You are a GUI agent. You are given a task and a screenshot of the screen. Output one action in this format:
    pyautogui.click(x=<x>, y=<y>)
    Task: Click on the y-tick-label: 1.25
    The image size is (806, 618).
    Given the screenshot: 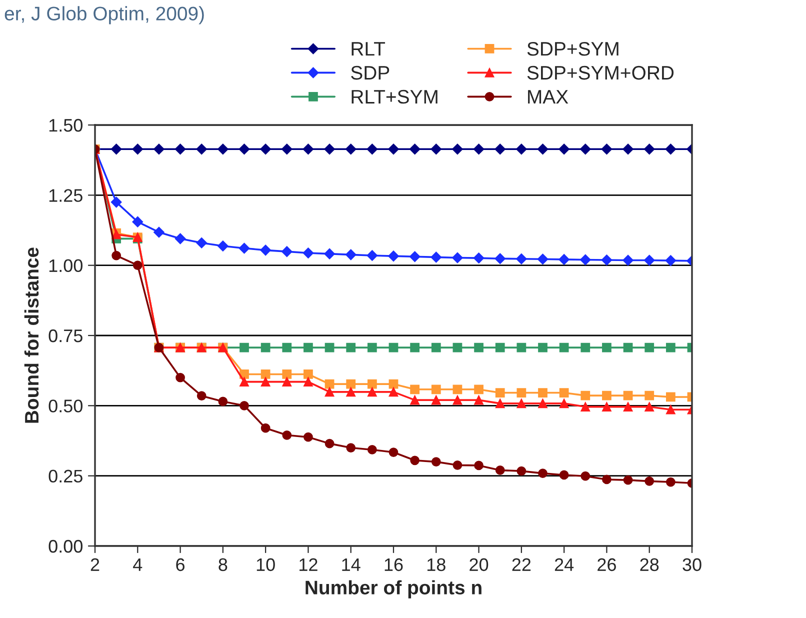 What is the action you would take?
    pyautogui.click(x=65, y=195)
    